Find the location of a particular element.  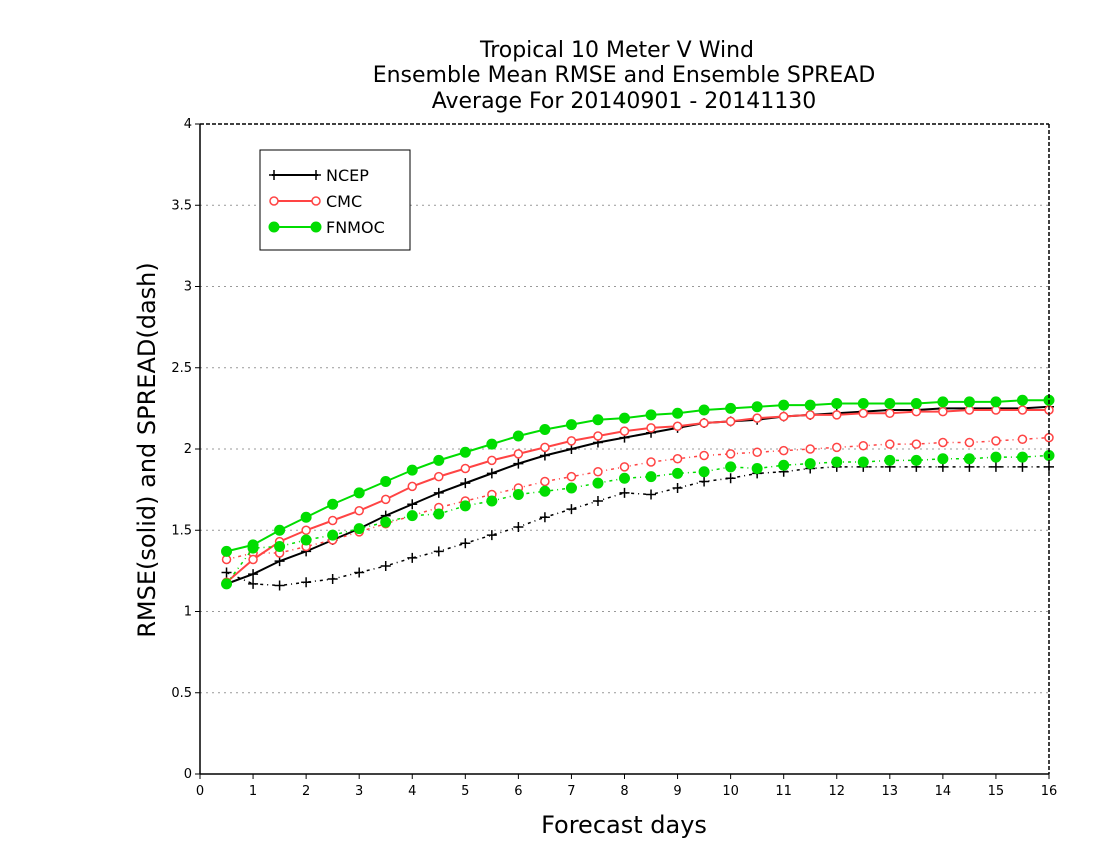

y-tick-label-6: 3 is located at coordinates (188, 287).